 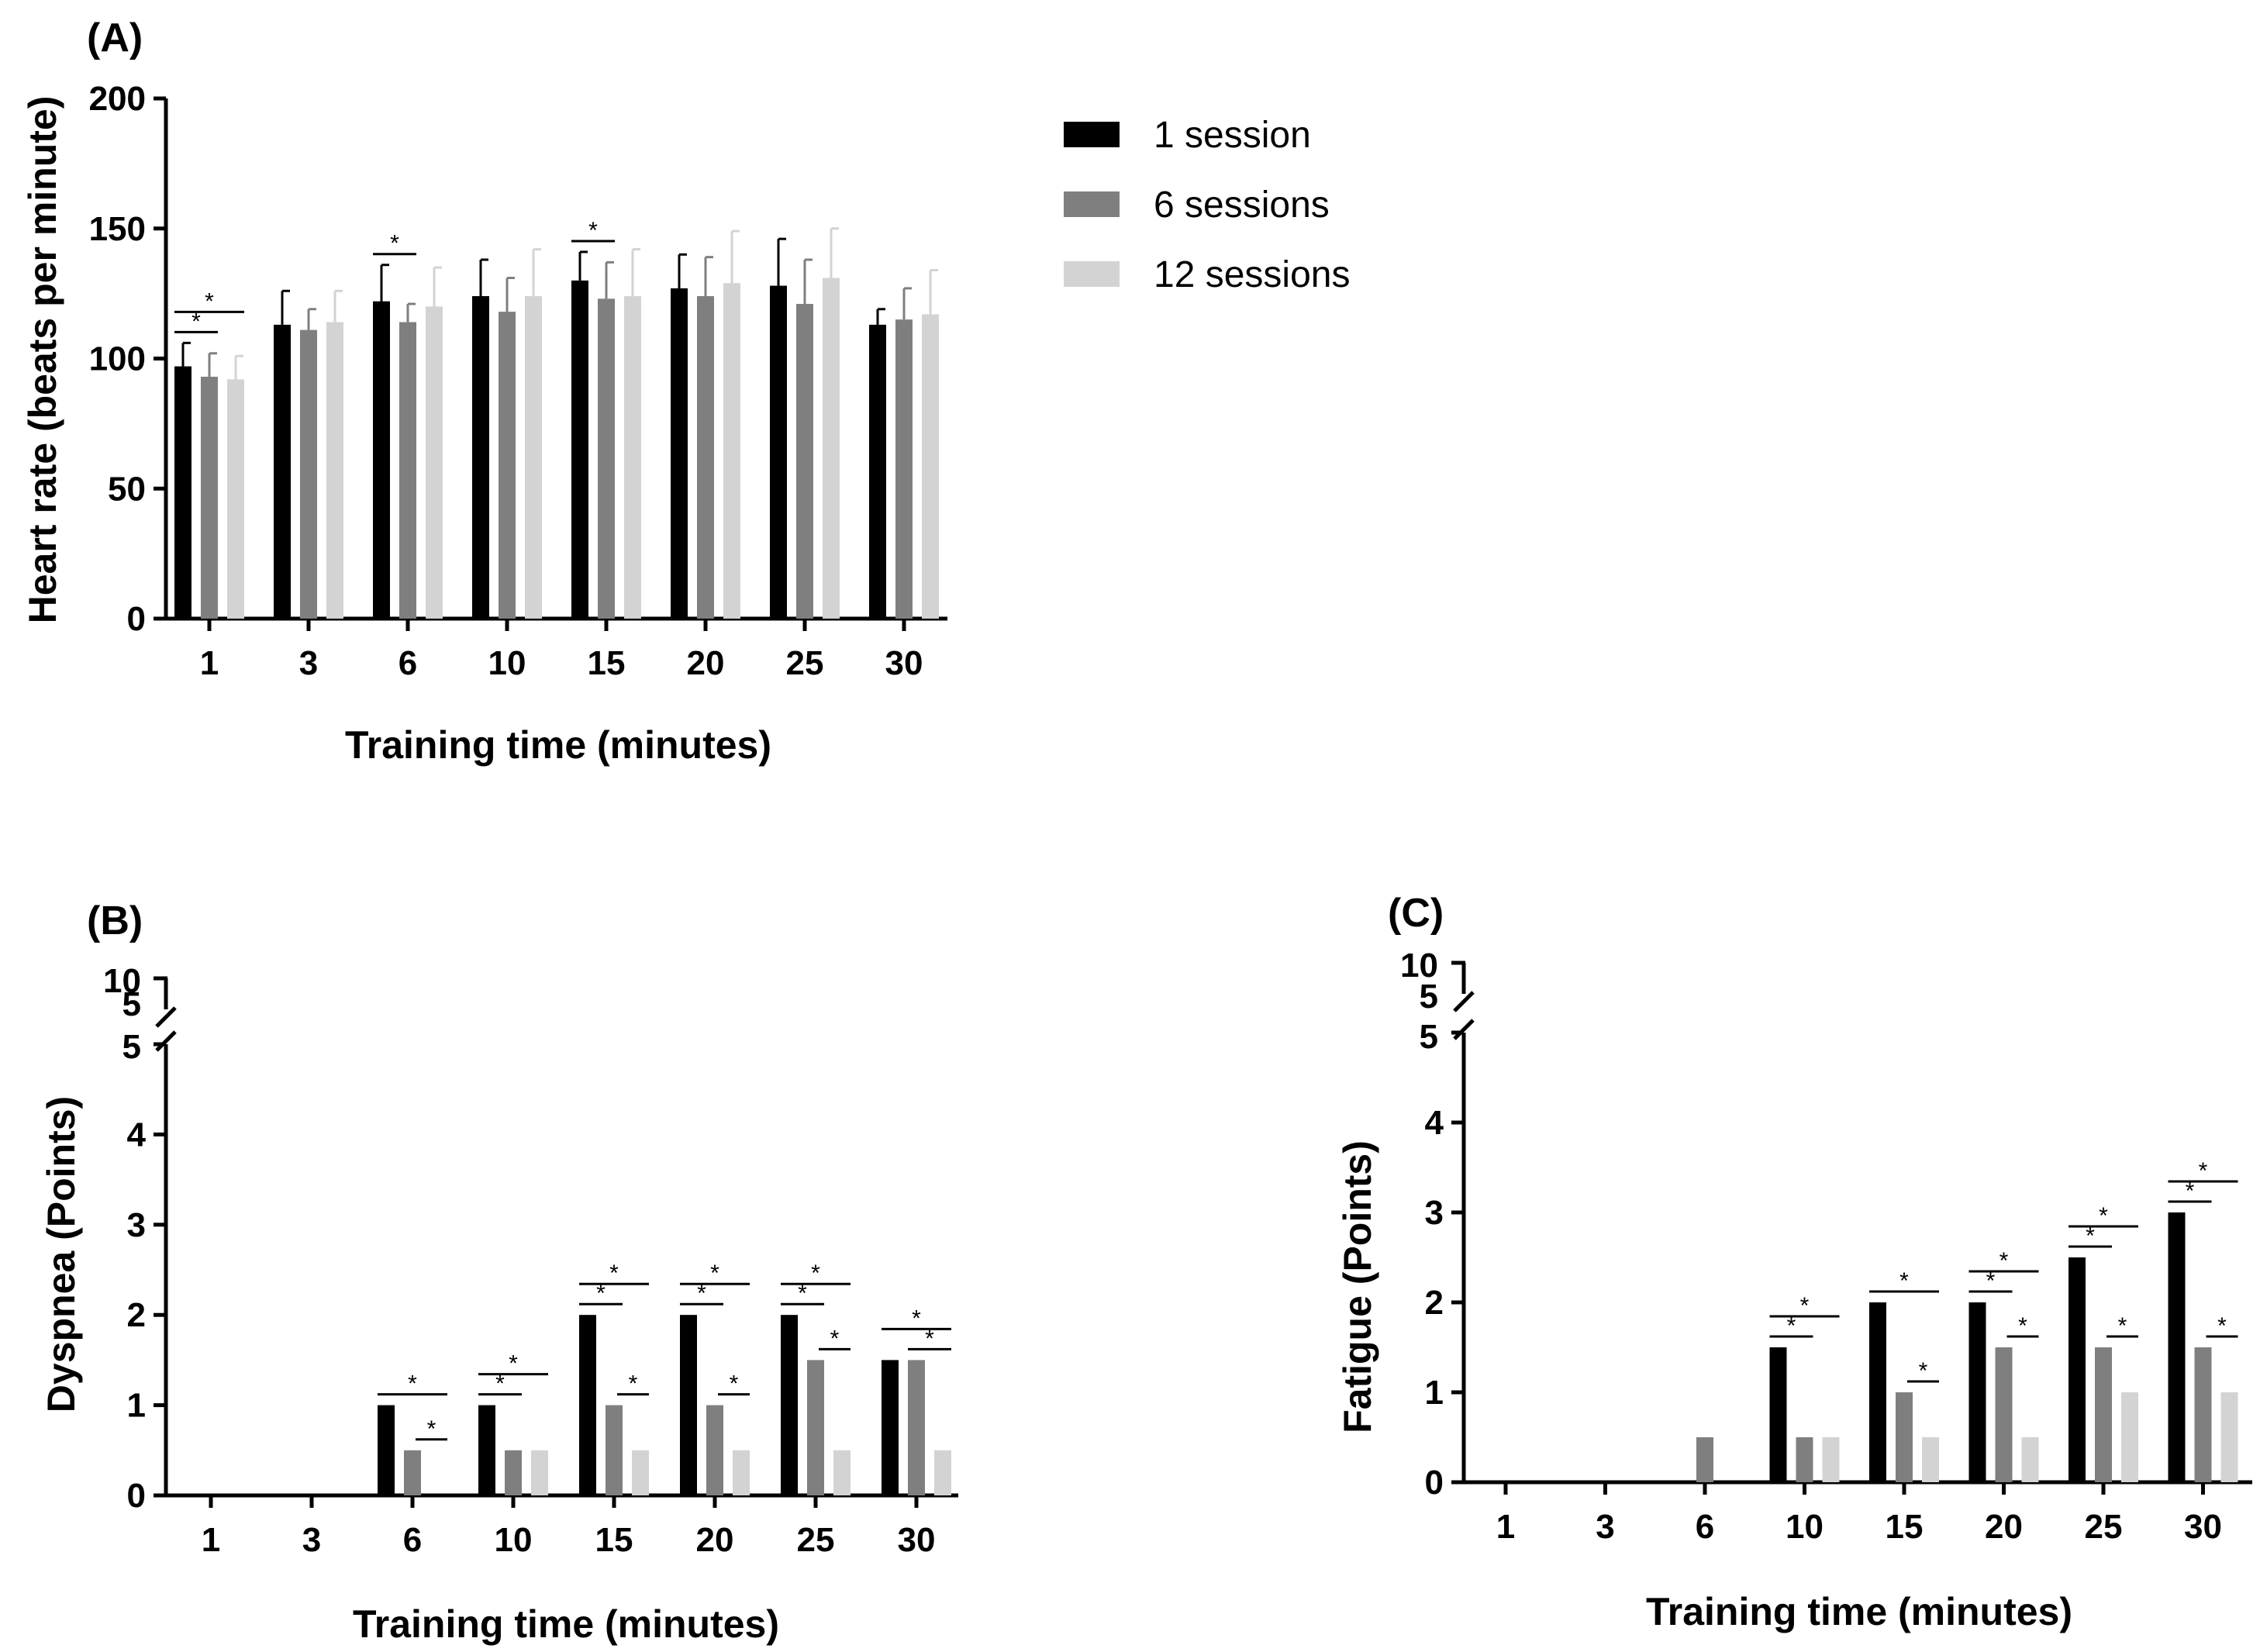 I want to click on panel-a-x-tick-label: 6, so click(x=408, y=663).